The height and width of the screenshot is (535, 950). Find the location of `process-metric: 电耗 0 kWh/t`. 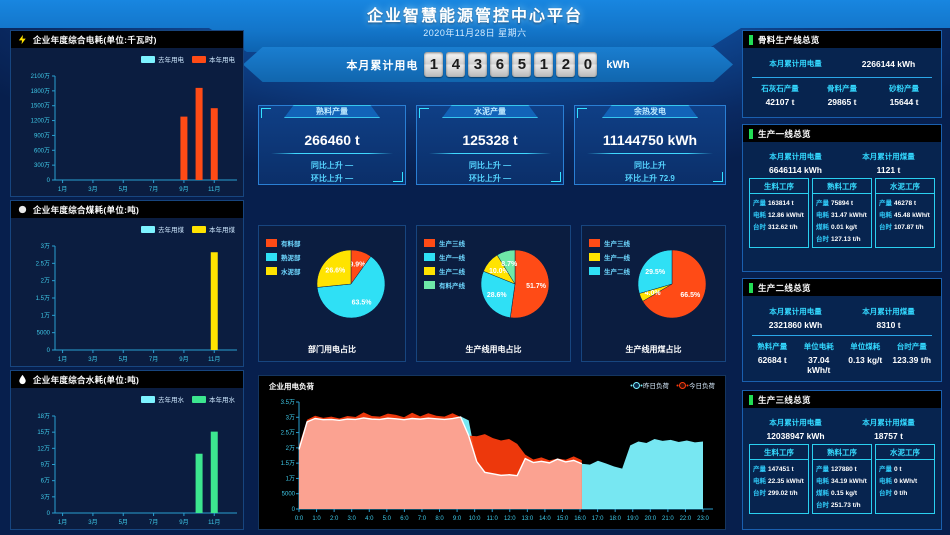

process-metric: 电耗 0 kWh/t is located at coordinates (905, 480).